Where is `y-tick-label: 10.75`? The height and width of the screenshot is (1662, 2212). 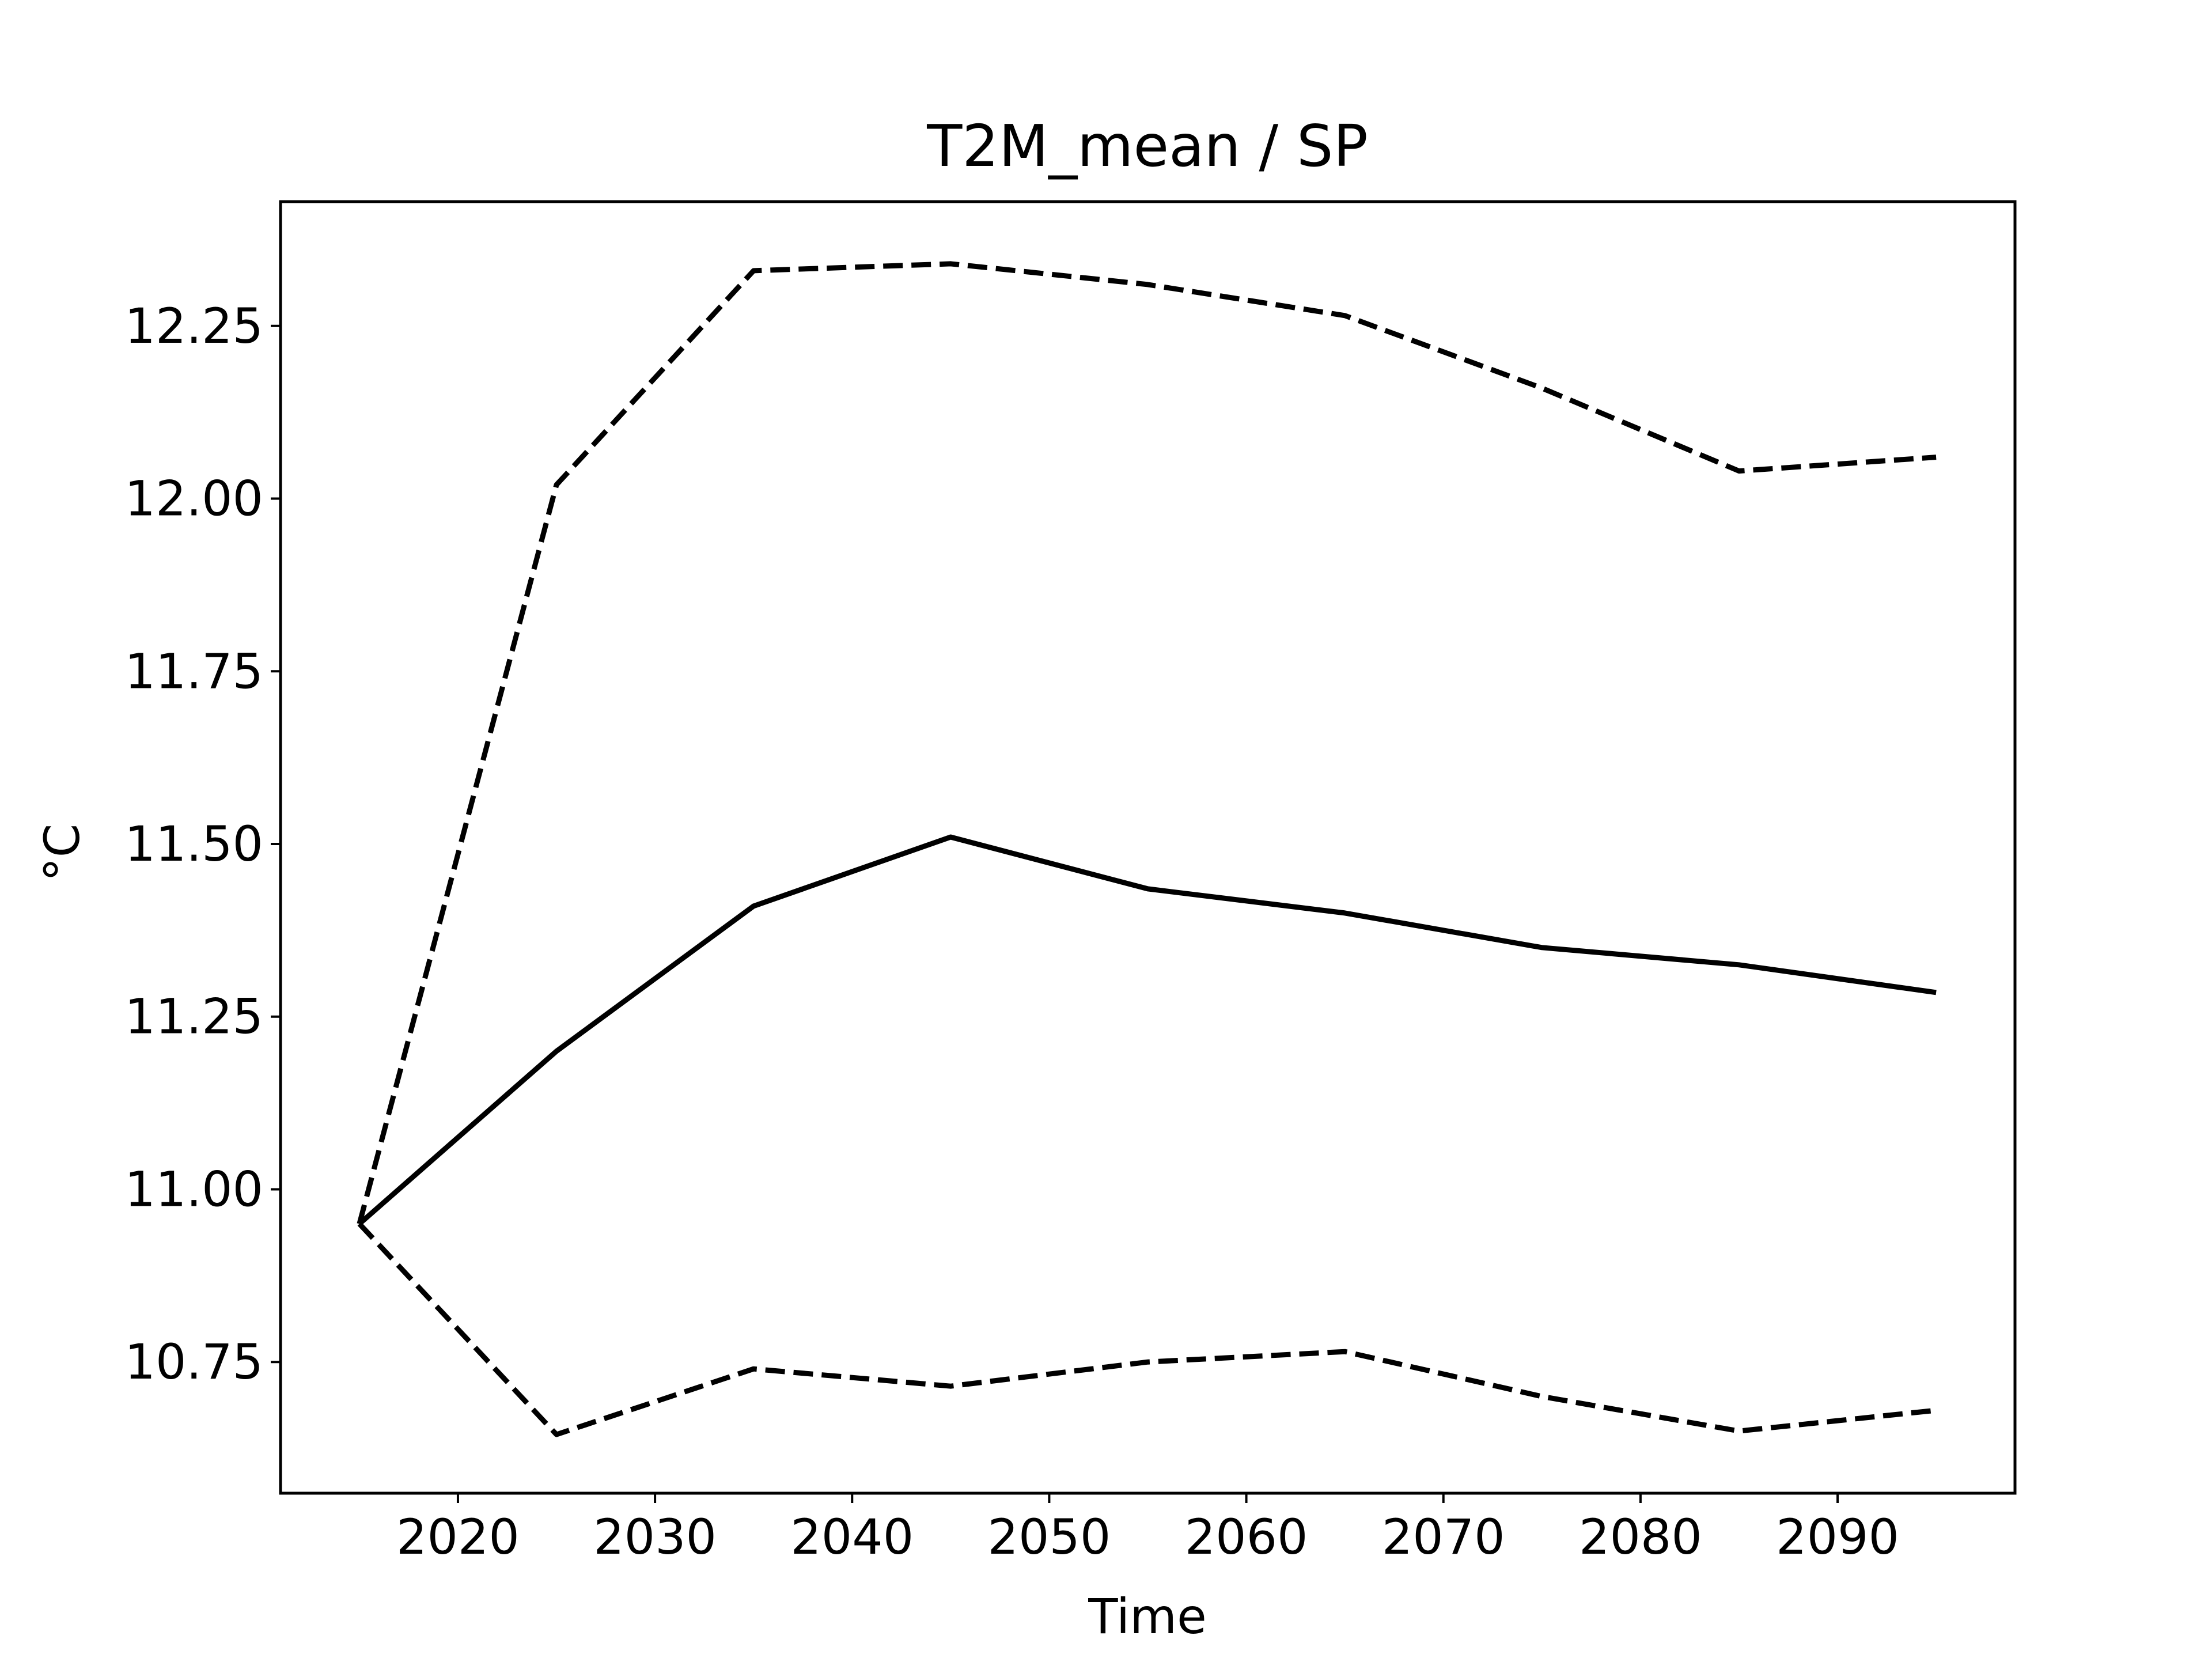 y-tick-label: 10.75 is located at coordinates (194, 1362).